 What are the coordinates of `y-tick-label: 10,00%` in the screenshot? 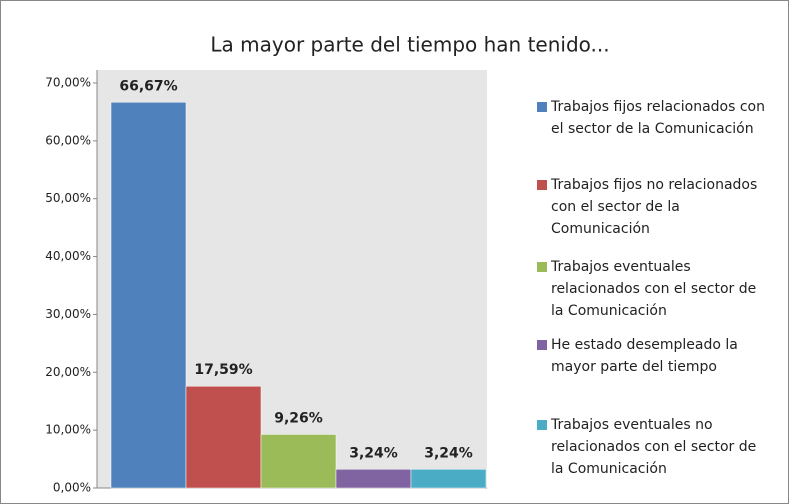 It's located at (68, 430).